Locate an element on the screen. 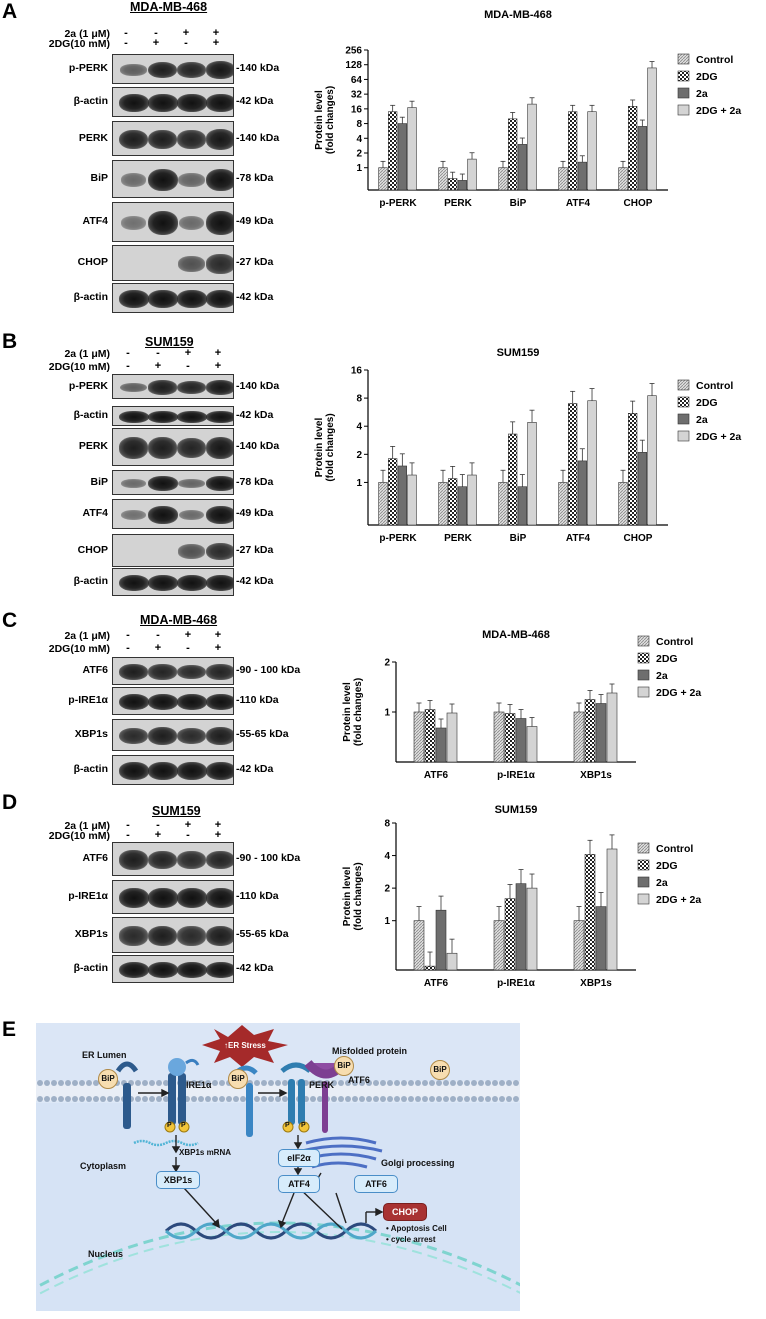  er-stress-label: ↑ER Stress is located at coordinates (245, 1045).